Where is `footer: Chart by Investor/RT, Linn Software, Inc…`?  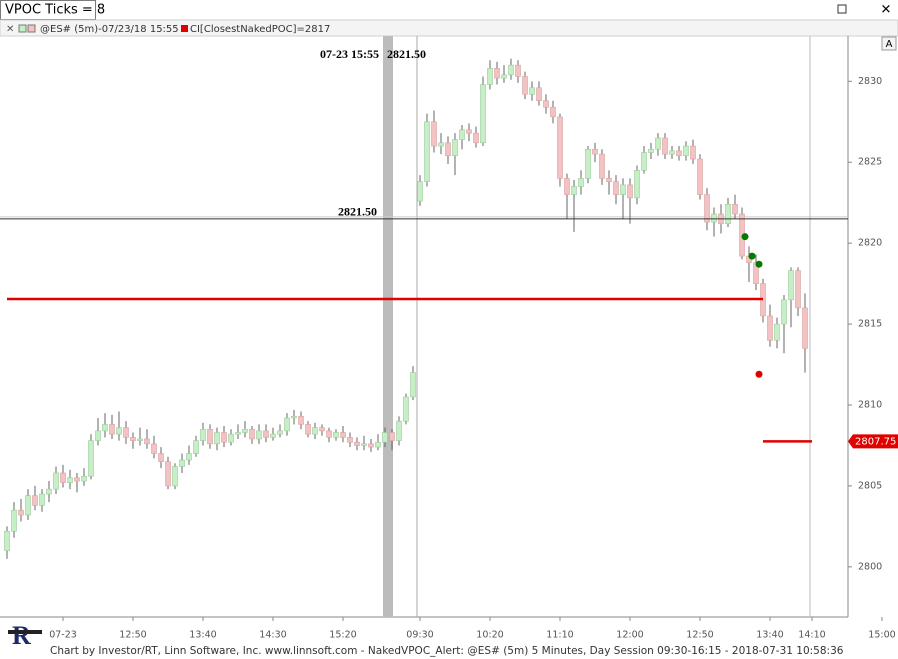 footer: Chart by Investor/RT, Linn Software, Inc… is located at coordinates (447, 651).